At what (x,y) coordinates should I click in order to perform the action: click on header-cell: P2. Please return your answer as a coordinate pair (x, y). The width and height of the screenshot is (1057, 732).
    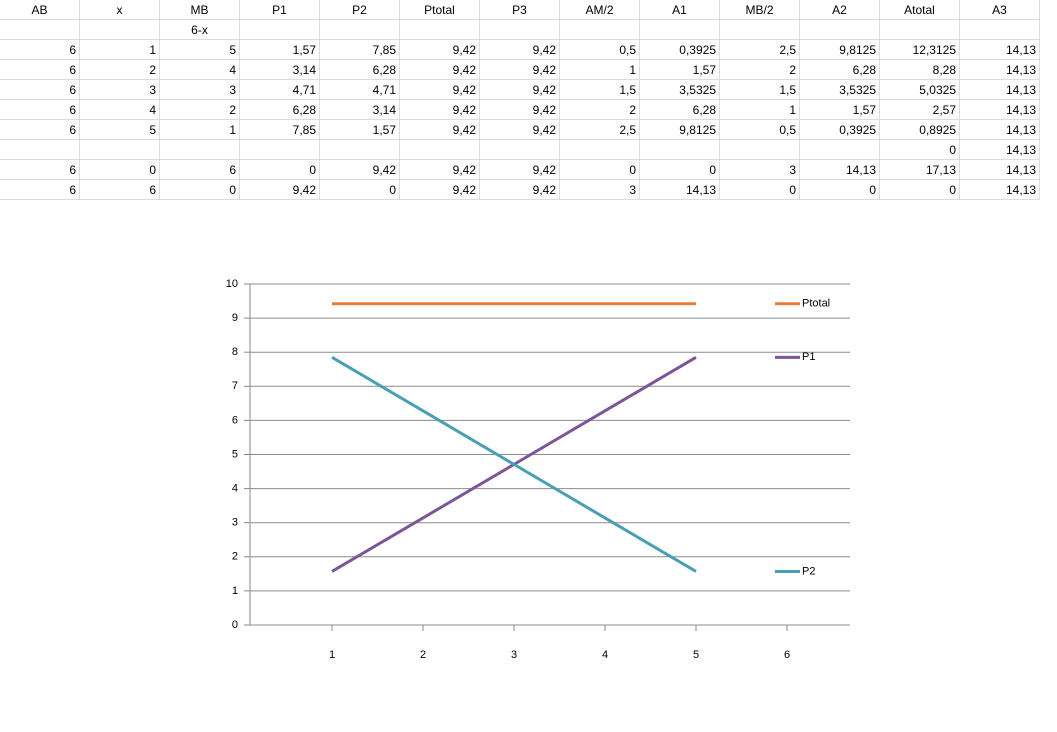
    Looking at the image, I should click on (360, 10).